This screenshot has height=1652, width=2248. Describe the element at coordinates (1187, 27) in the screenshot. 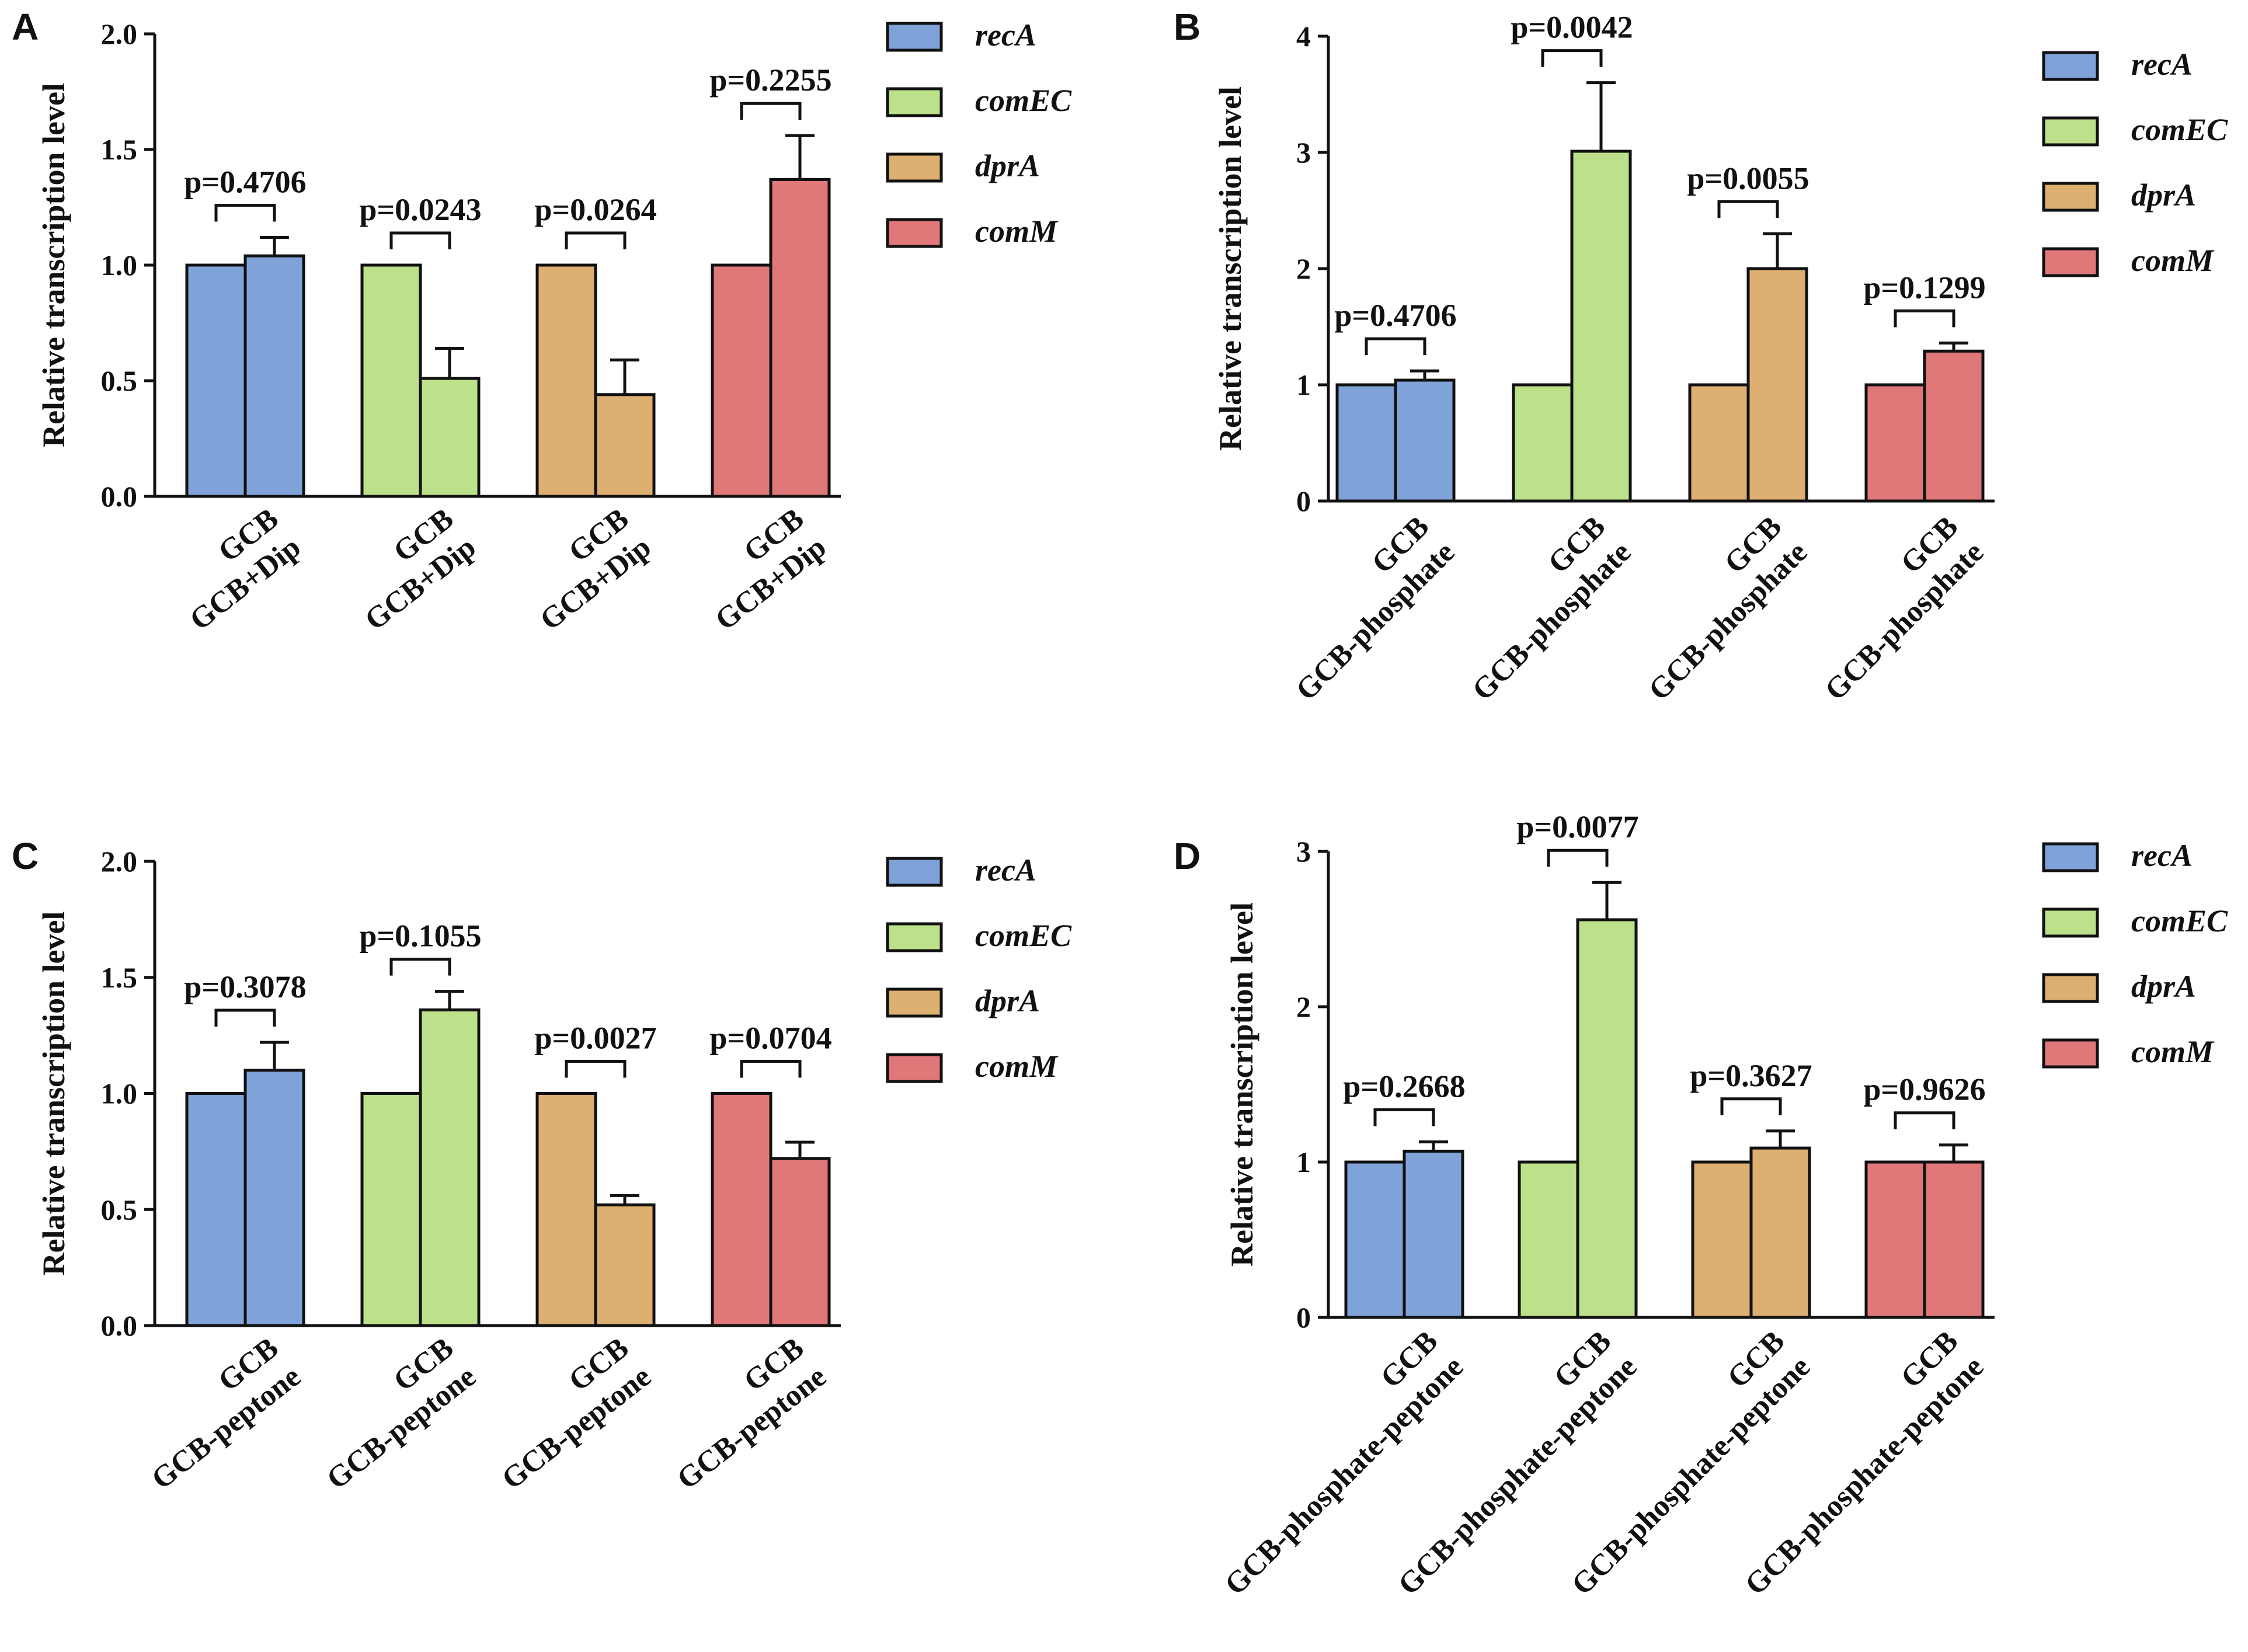

I see `panel-letter: B` at that location.